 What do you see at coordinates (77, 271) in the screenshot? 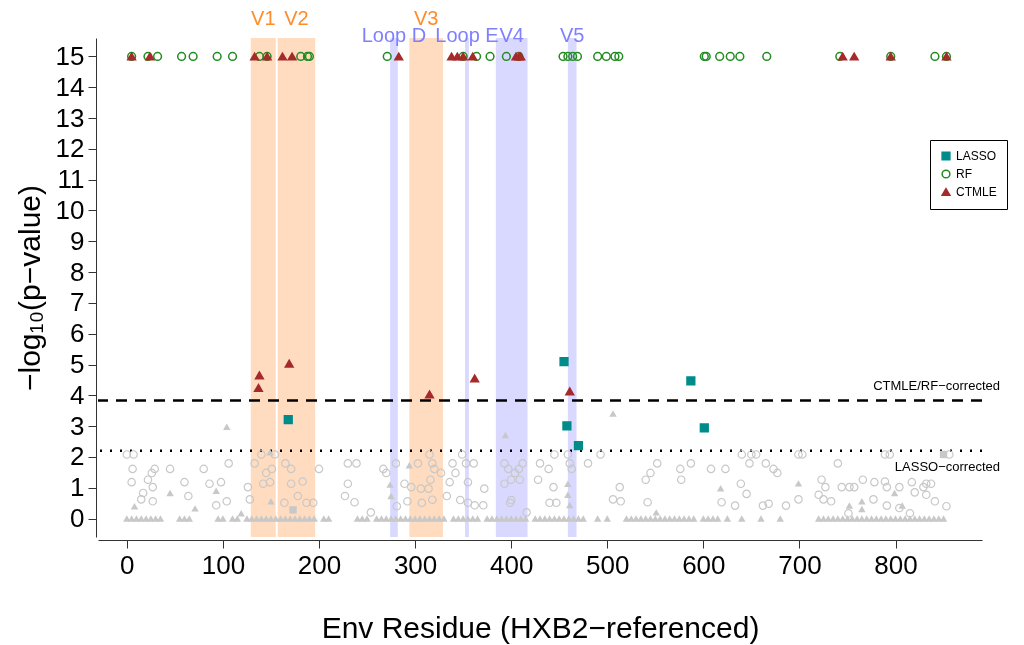
I see `y-tick-label: 8` at bounding box center [77, 271].